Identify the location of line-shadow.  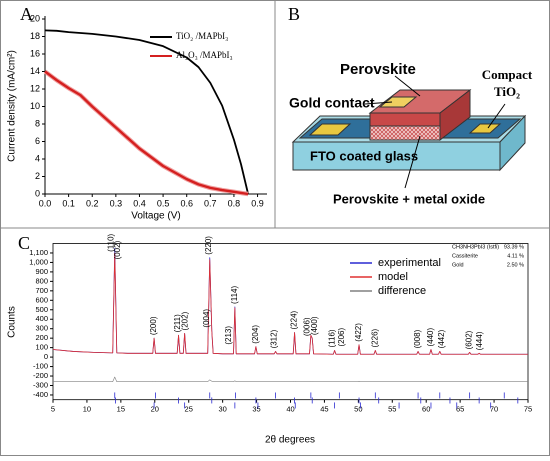
(146, 133).